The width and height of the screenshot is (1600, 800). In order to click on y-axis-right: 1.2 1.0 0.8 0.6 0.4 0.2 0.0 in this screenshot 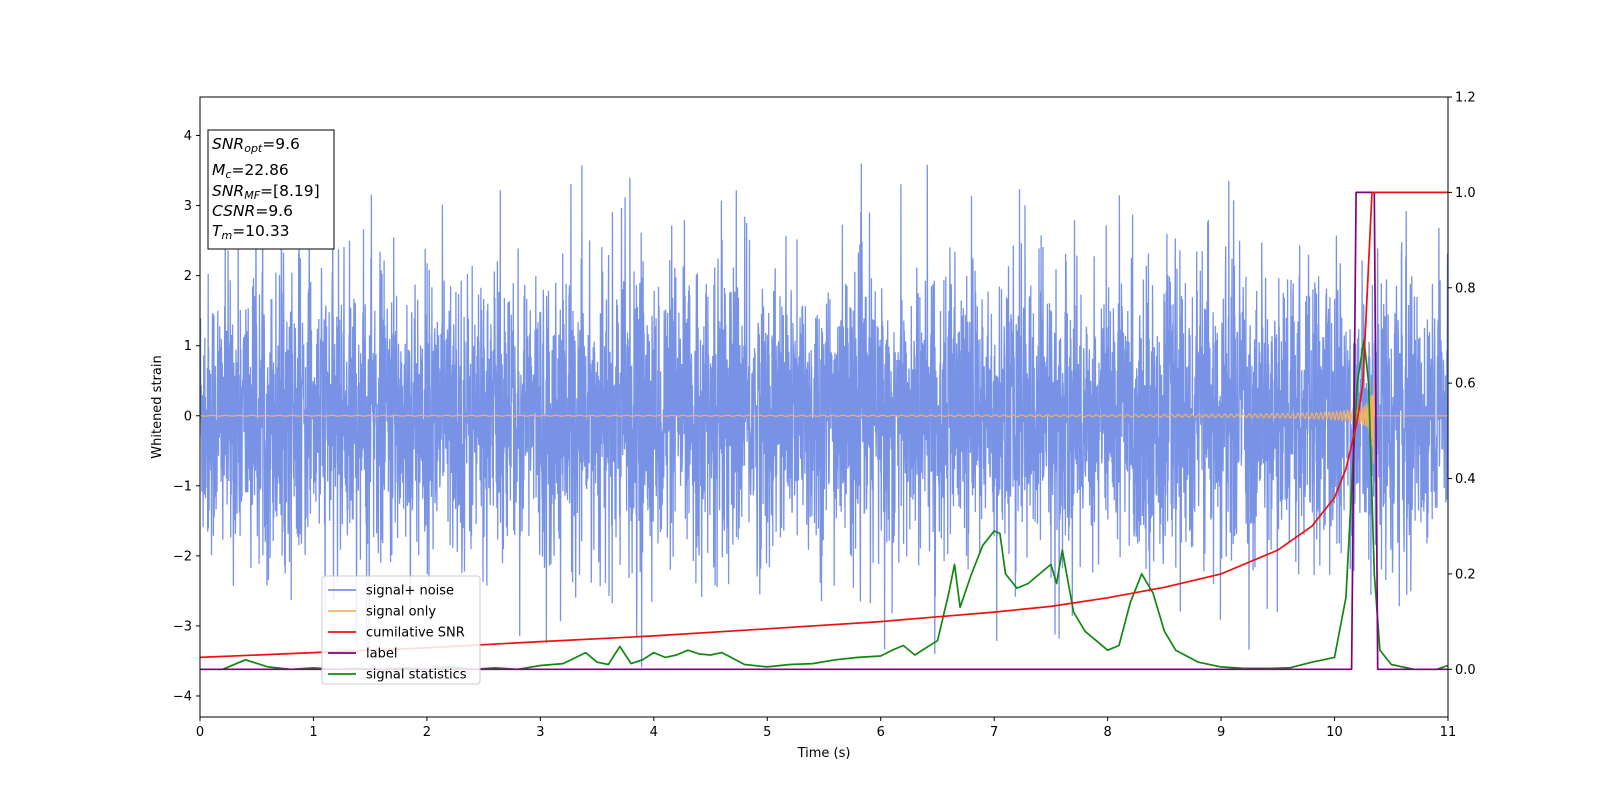, I will do `click(1462, 384)`.